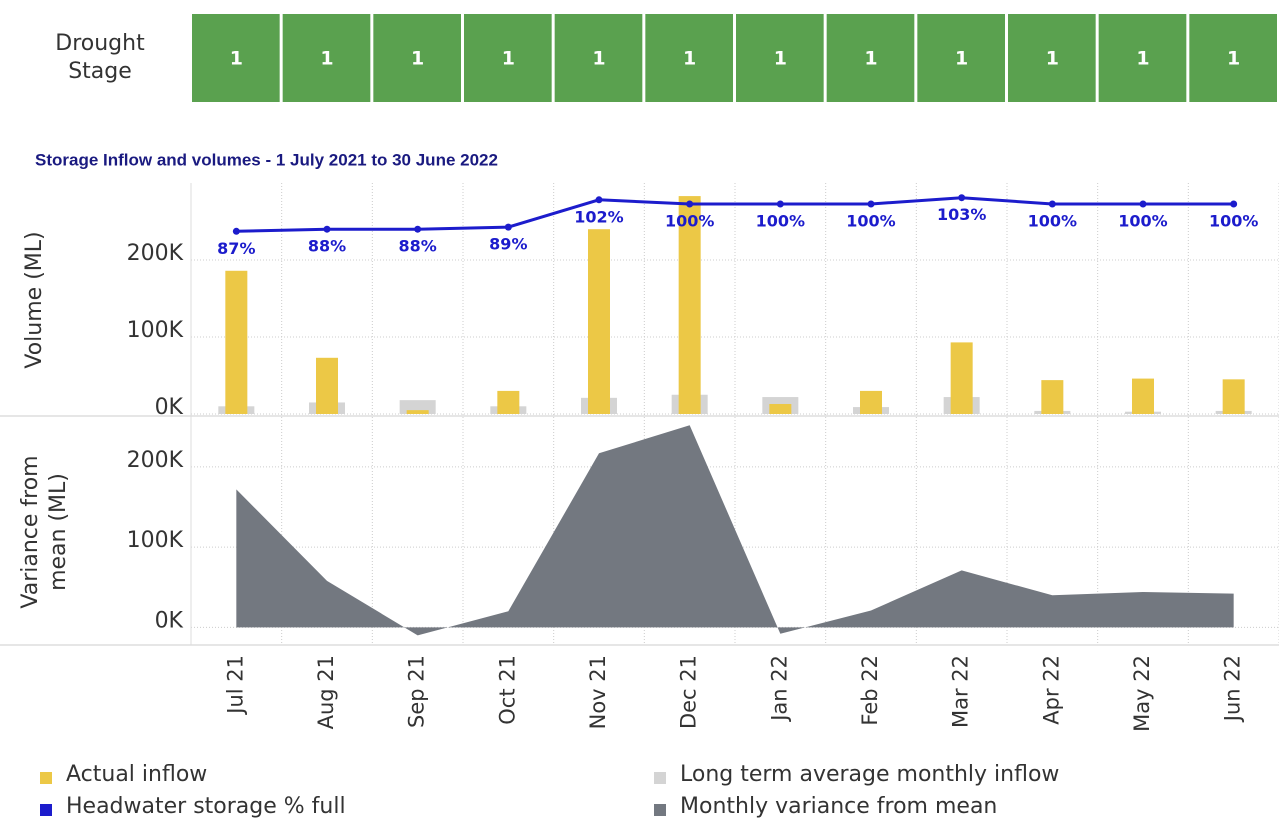 The image size is (1279, 825). I want to click on x-tick-label: Jan 22, so click(779, 689).